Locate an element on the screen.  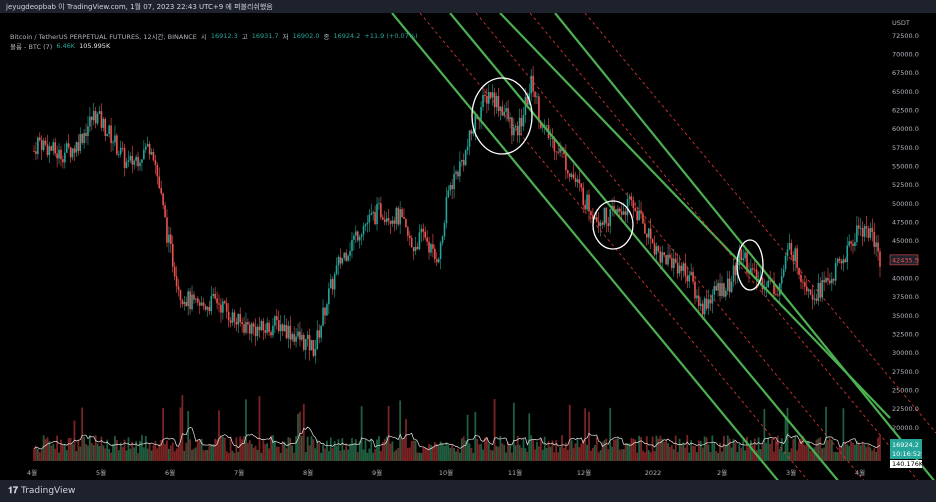
tradingview-logo: 𝟏𝟕 TradingView is located at coordinates (41, 491).